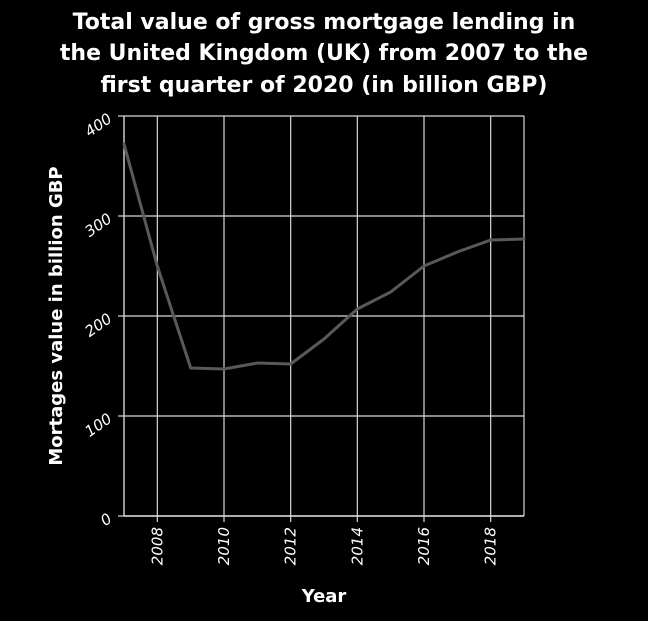 This screenshot has height=621, width=648. I want to click on x-tick-label: 2016, so click(424, 546).